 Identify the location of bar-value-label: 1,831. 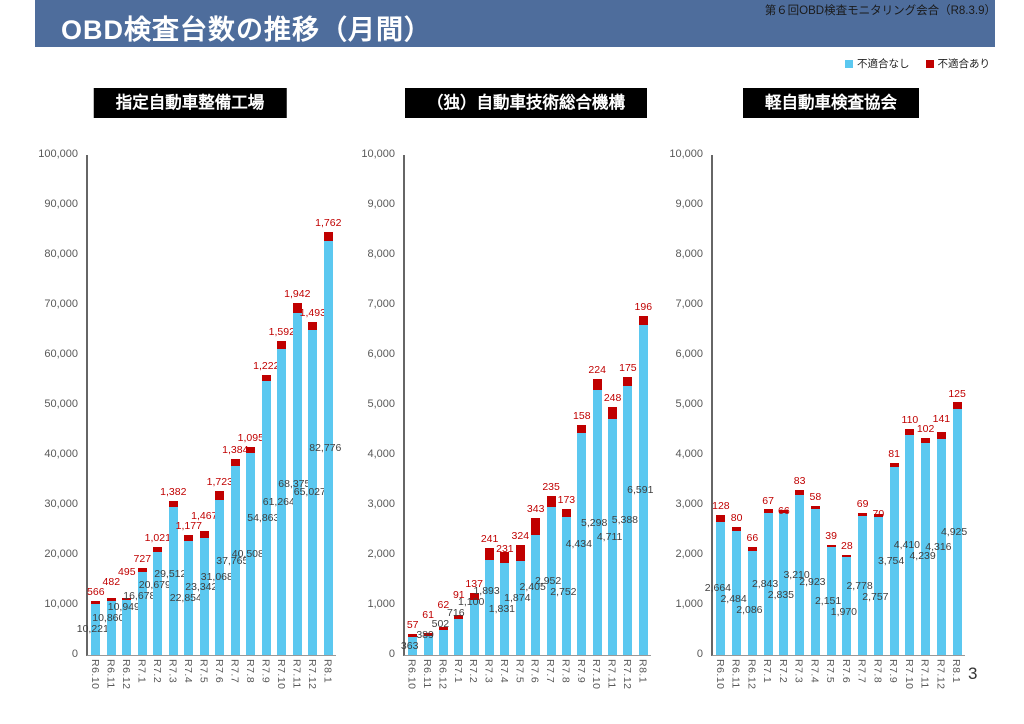
(502, 609).